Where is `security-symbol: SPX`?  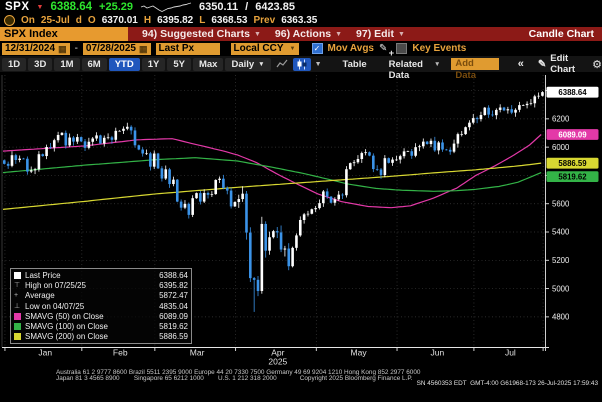
security-symbol: SPX is located at coordinates (17, 7).